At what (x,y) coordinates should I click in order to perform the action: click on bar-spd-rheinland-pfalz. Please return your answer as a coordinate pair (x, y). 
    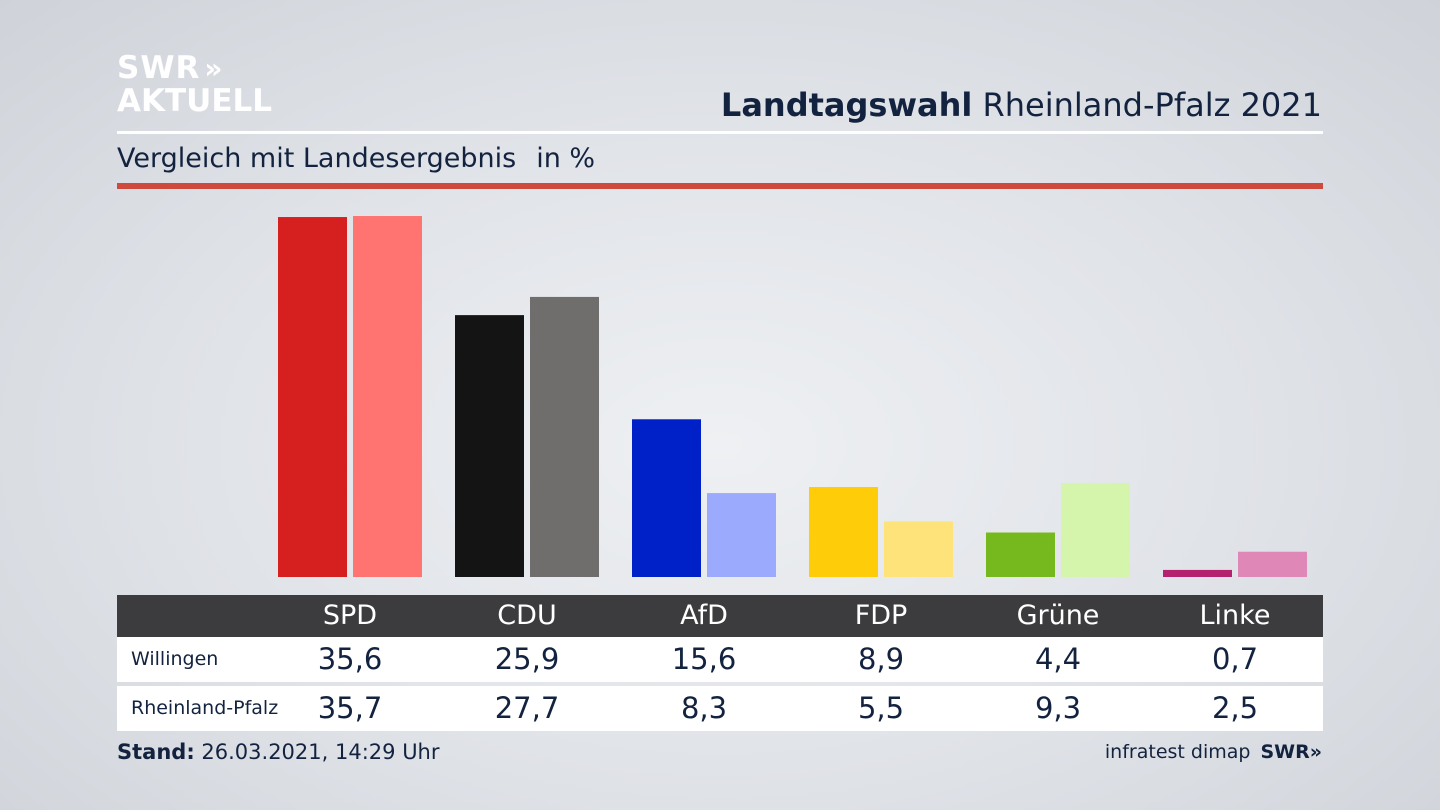
    Looking at the image, I should click on (387, 396).